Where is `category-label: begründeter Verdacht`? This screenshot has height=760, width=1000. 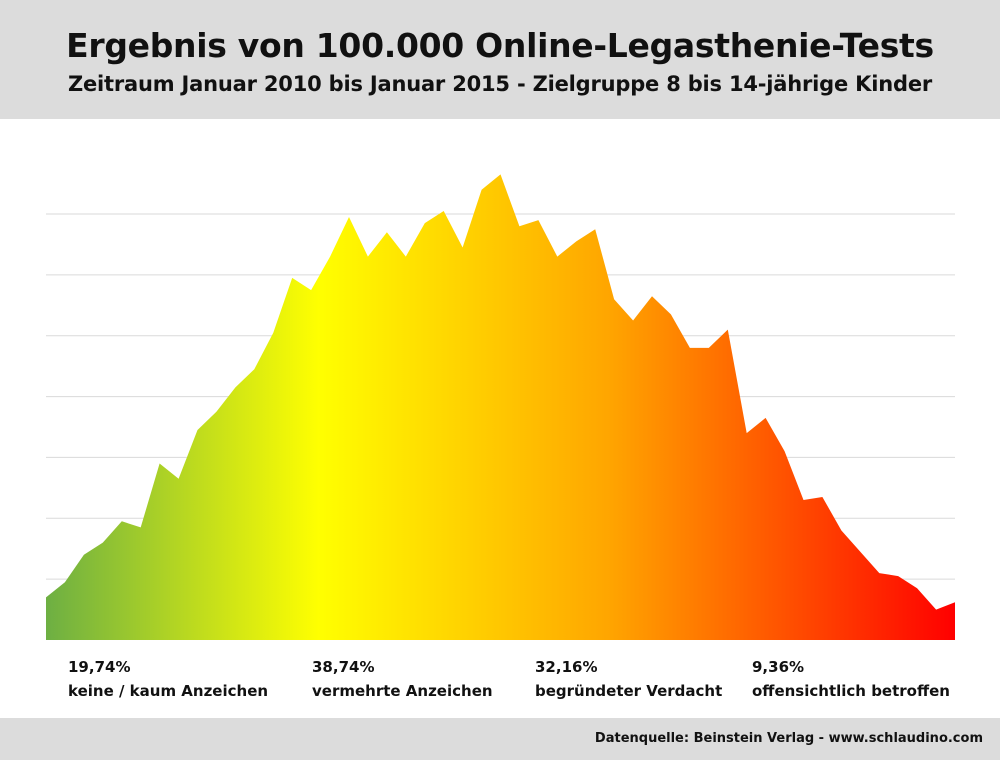 category-label: begründeter Verdacht is located at coordinates (629, 691).